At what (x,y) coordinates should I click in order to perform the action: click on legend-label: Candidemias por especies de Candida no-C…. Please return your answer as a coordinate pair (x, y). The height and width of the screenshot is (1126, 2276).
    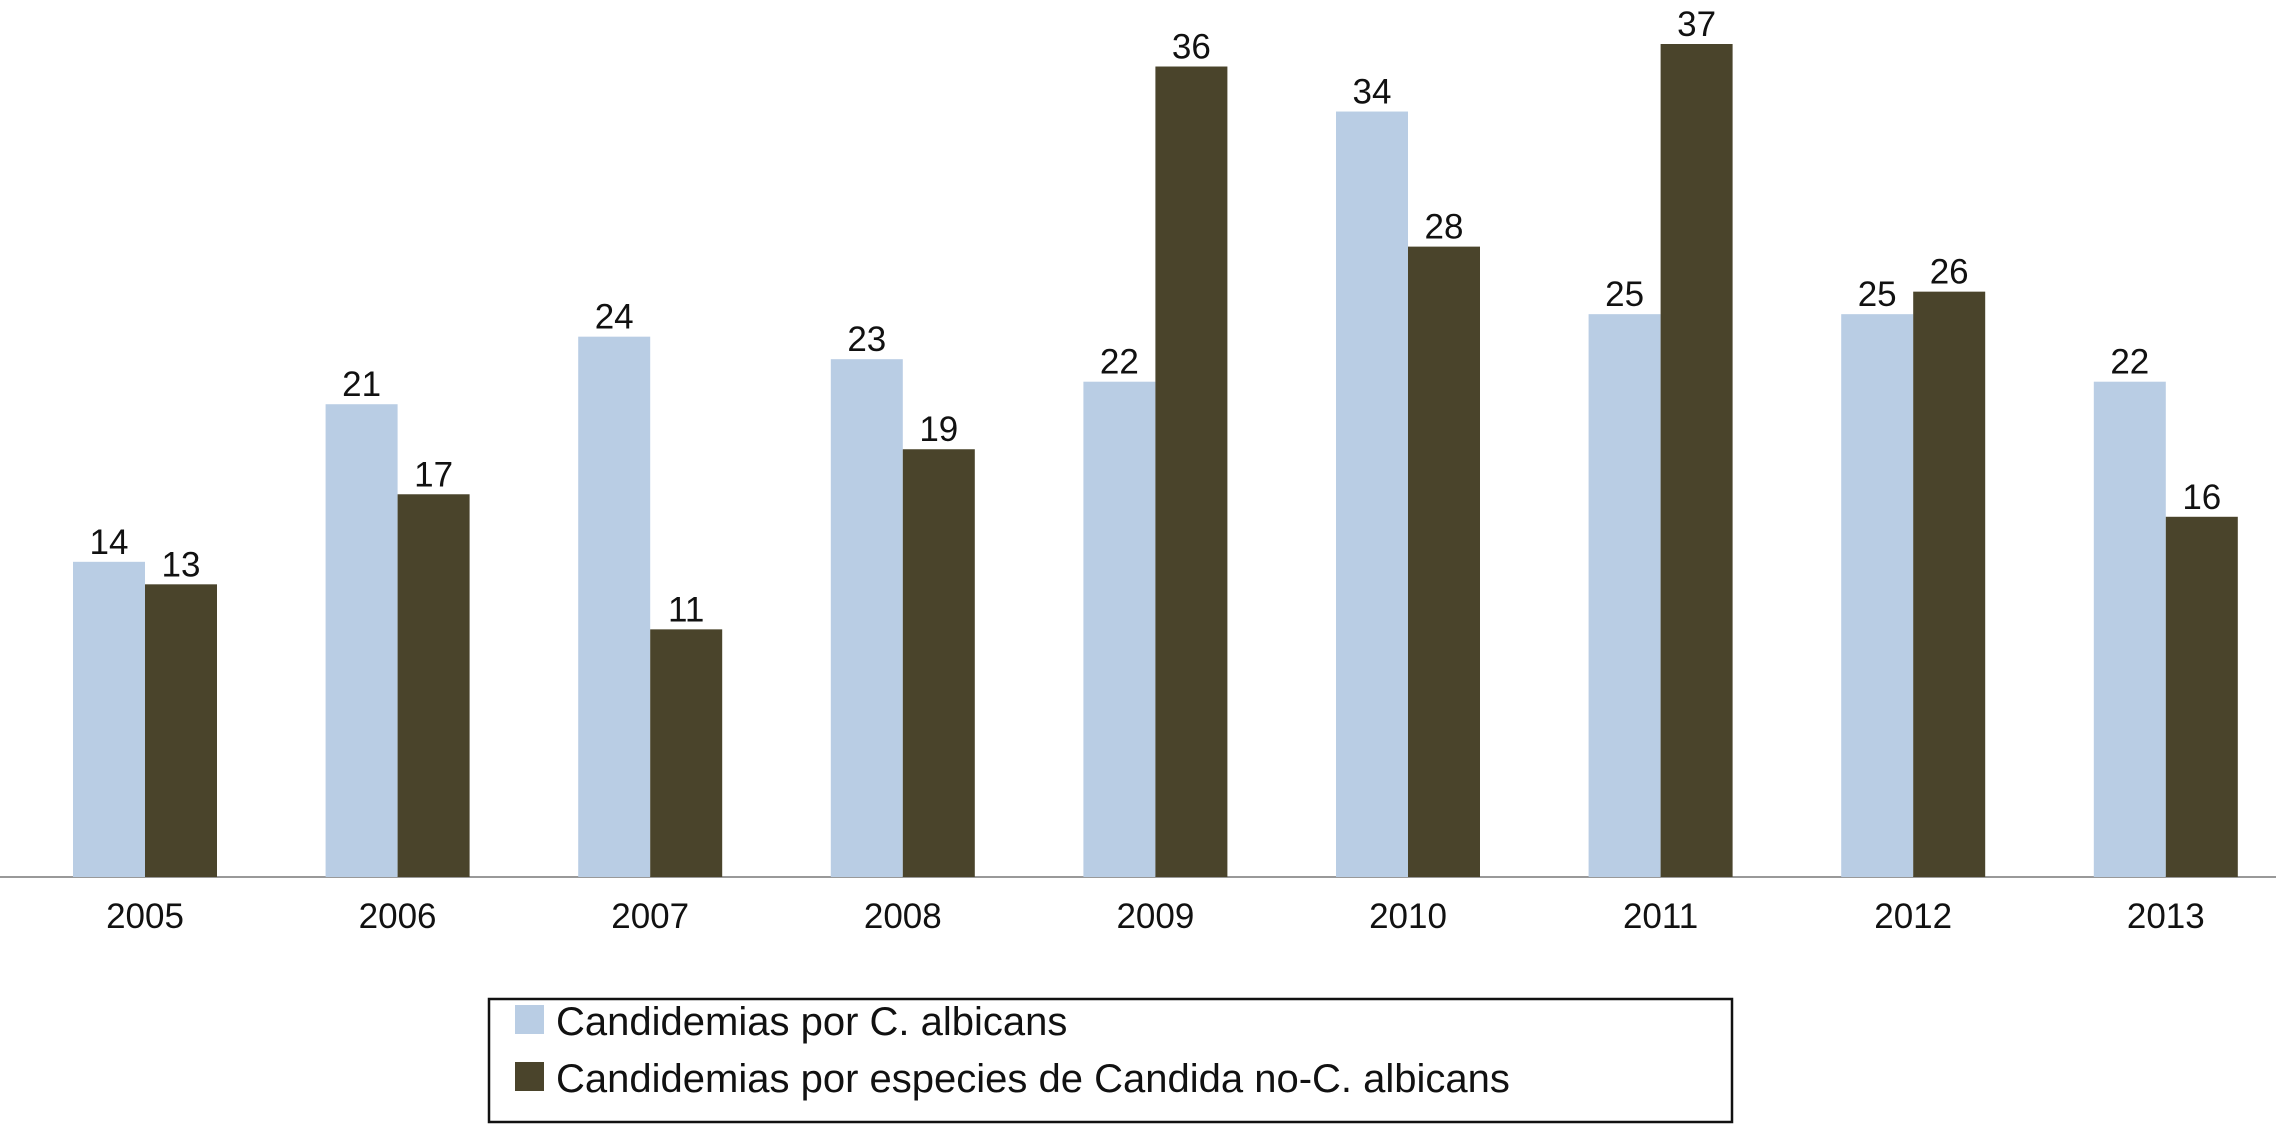
    Looking at the image, I should click on (1033, 1079).